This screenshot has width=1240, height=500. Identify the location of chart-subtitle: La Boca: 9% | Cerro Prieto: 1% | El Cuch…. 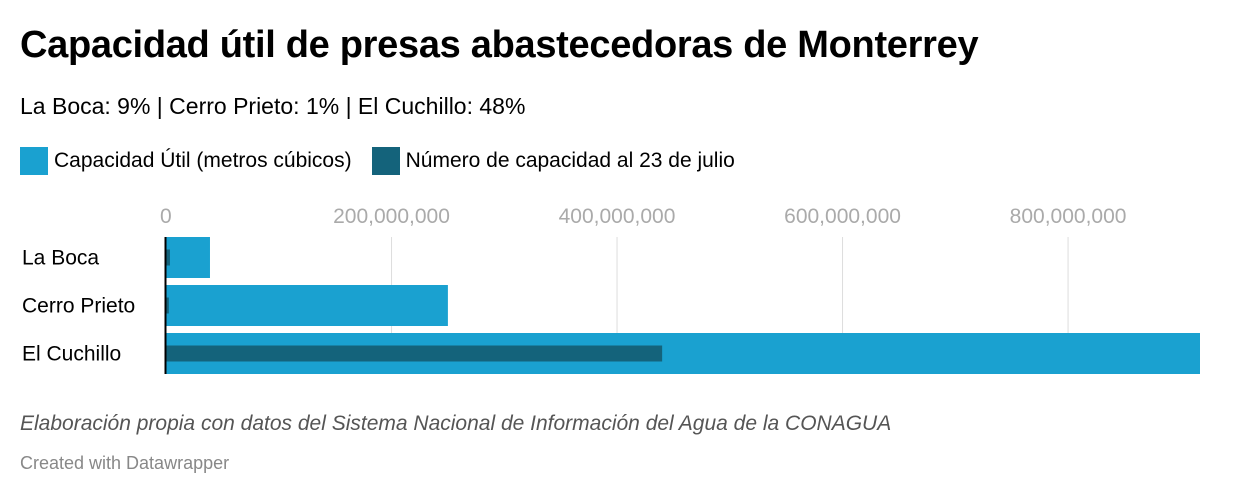
(273, 106).